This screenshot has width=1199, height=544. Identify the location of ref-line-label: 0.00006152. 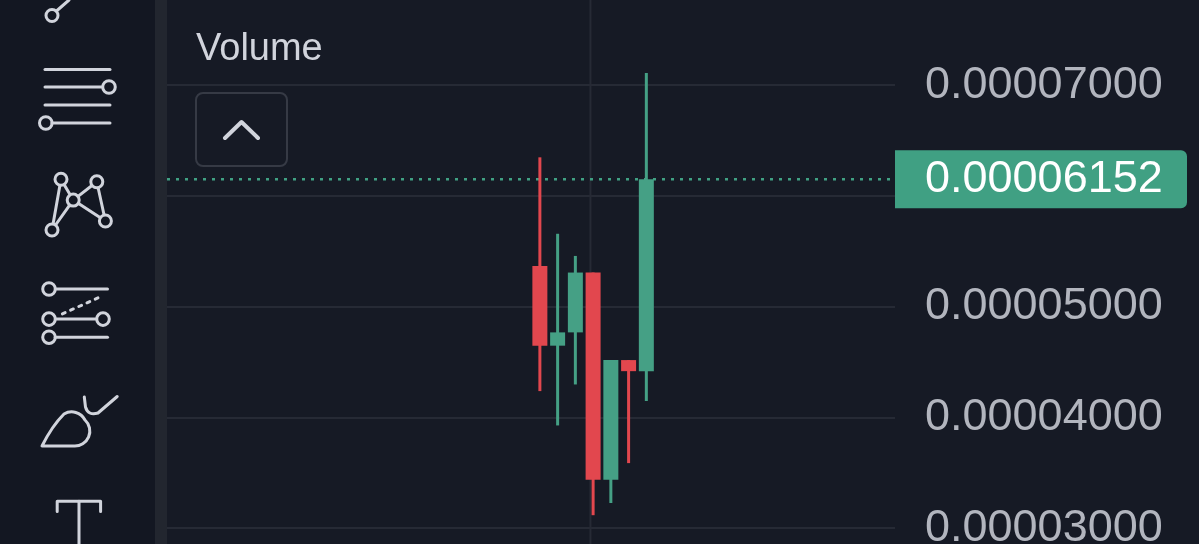
(1044, 176).